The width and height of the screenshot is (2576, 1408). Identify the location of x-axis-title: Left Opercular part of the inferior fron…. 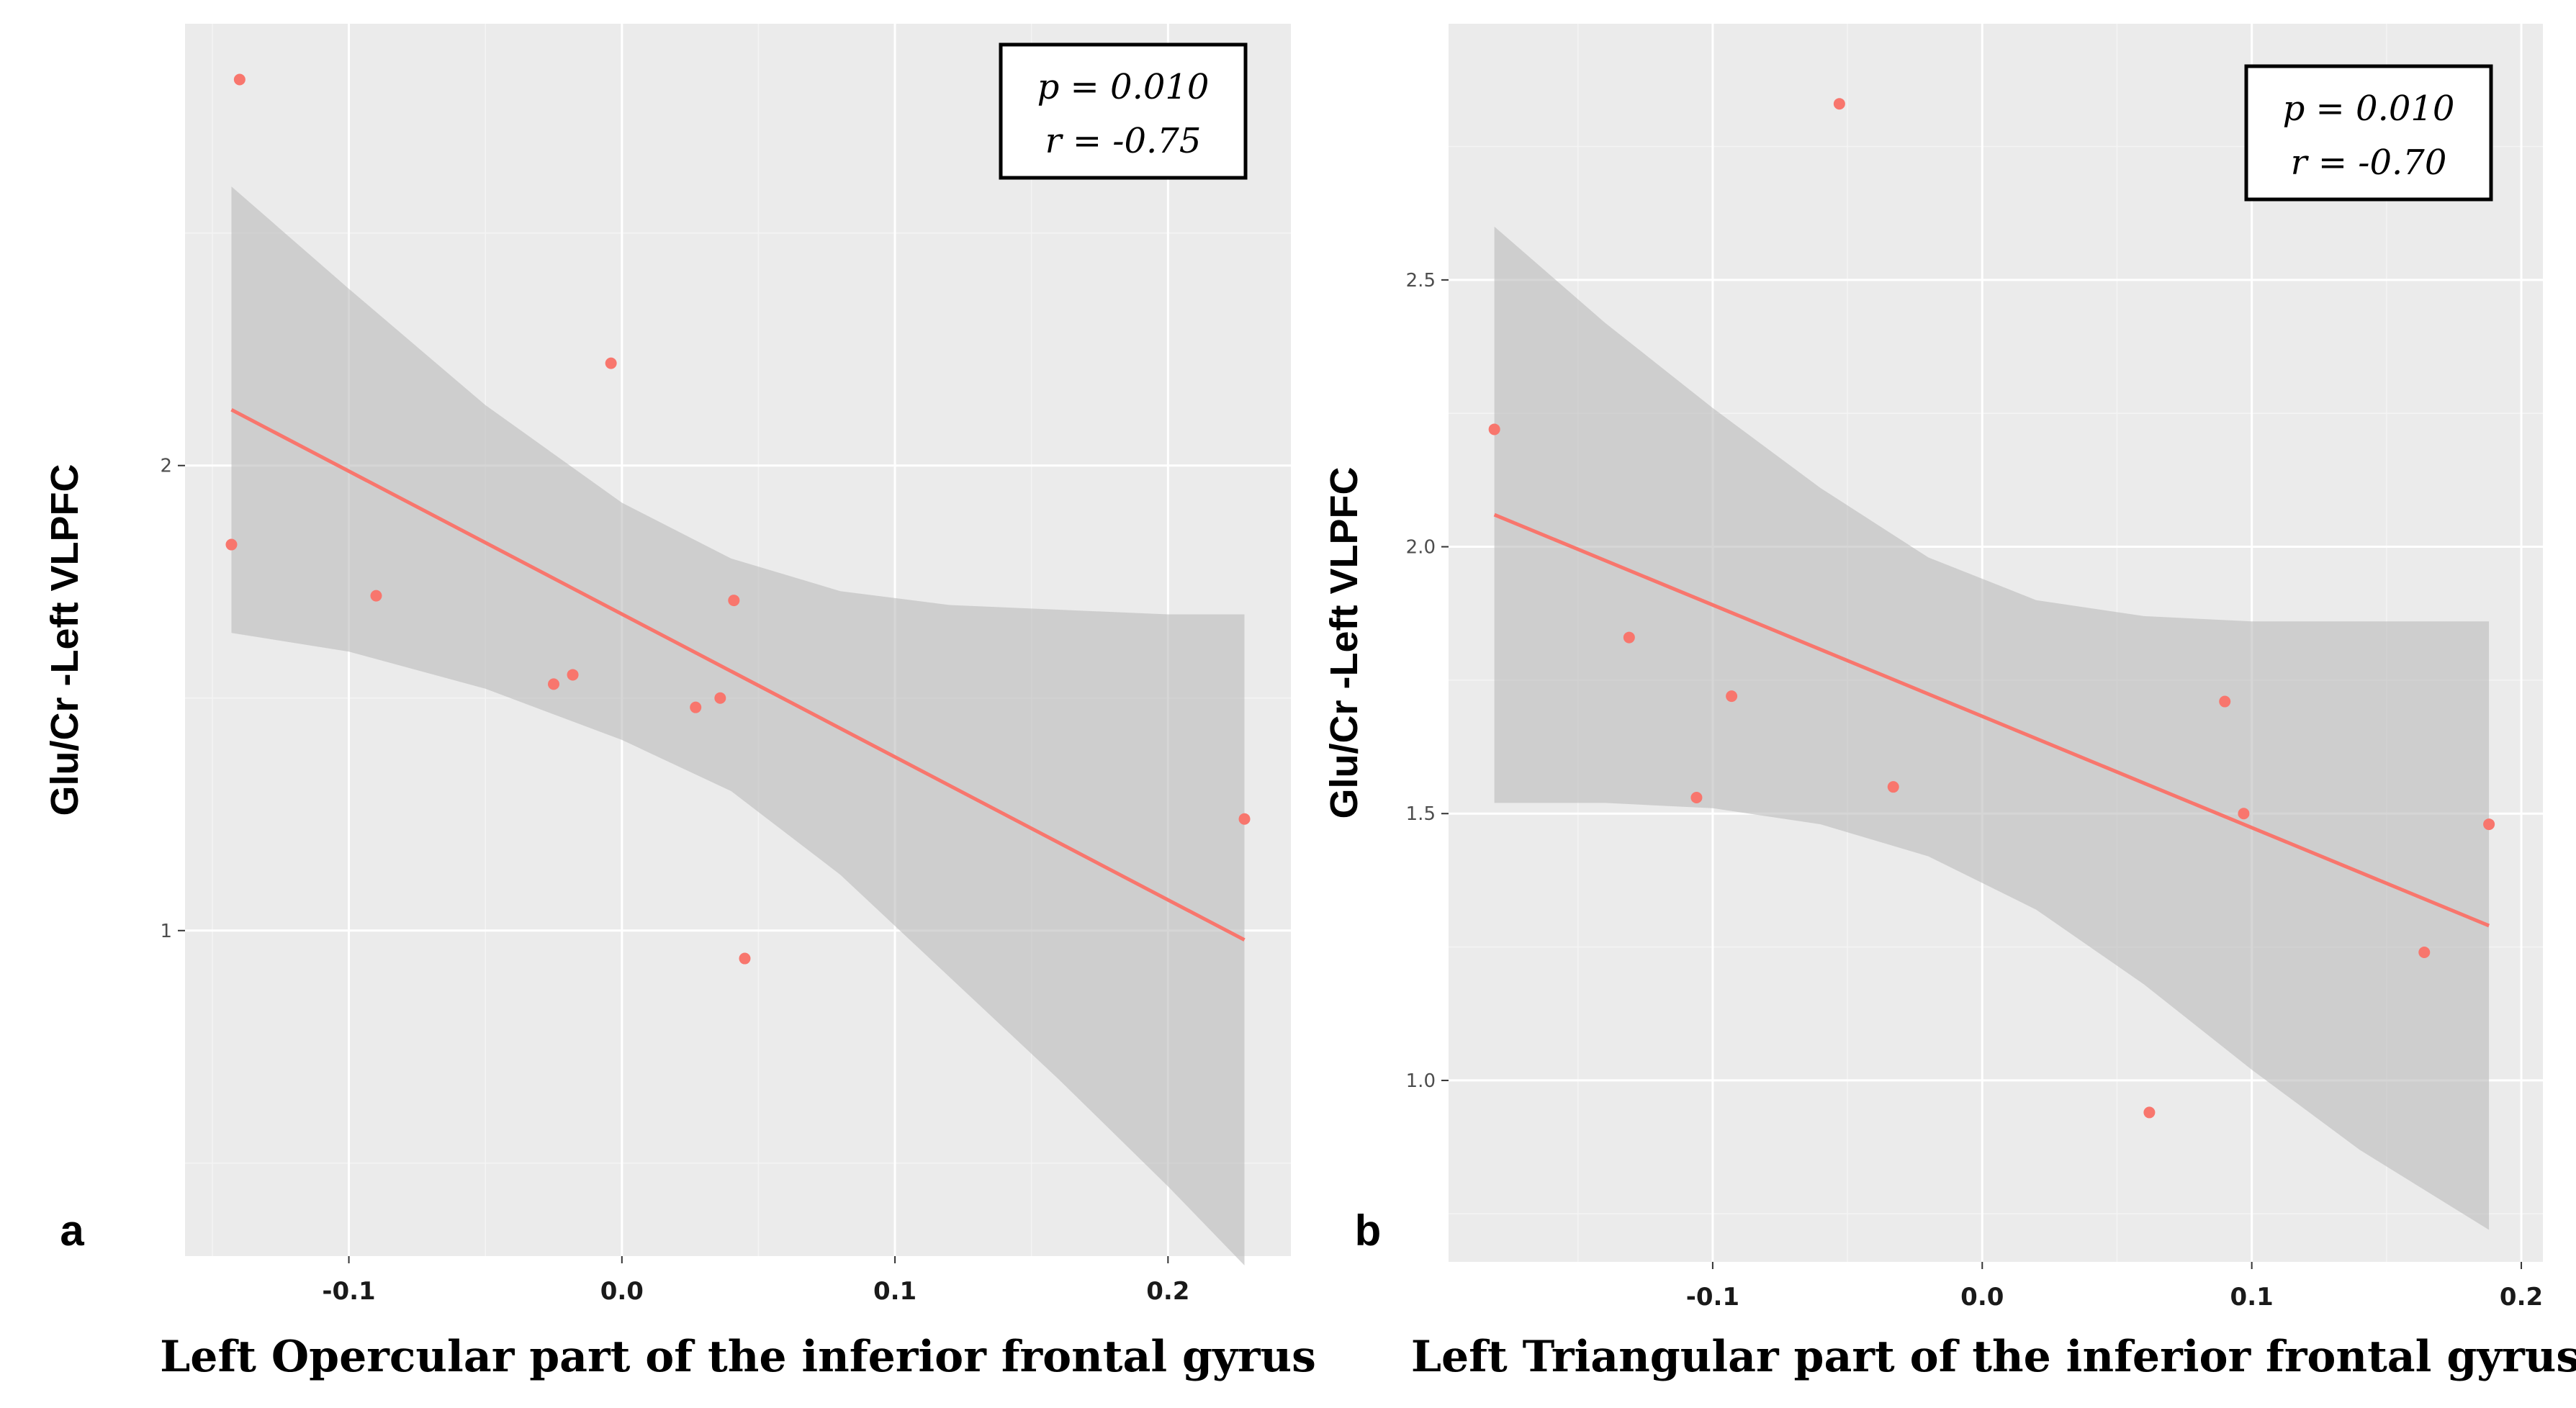
(738, 1357).